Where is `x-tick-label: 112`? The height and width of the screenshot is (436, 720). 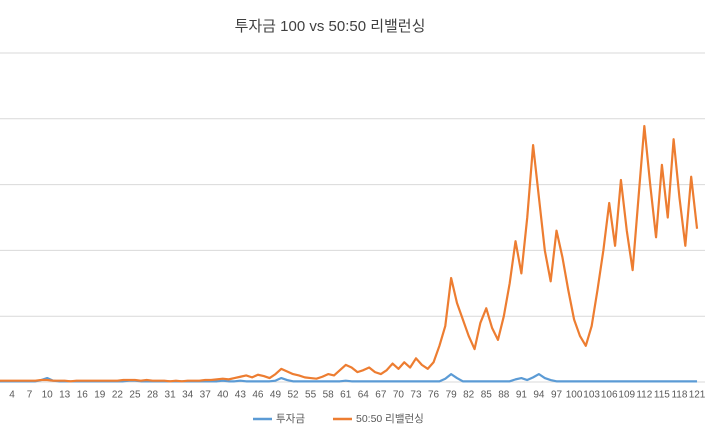 x-tick-label: 112 is located at coordinates (644, 395).